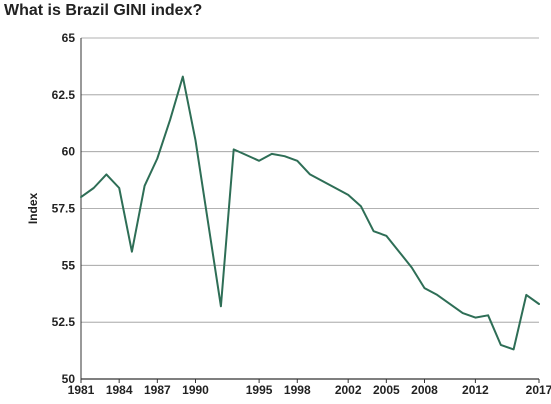 Image resolution: width=551 pixels, height=404 pixels. Describe the element at coordinates (69, 379) in the screenshot. I see `y-tick-label: 50` at that location.